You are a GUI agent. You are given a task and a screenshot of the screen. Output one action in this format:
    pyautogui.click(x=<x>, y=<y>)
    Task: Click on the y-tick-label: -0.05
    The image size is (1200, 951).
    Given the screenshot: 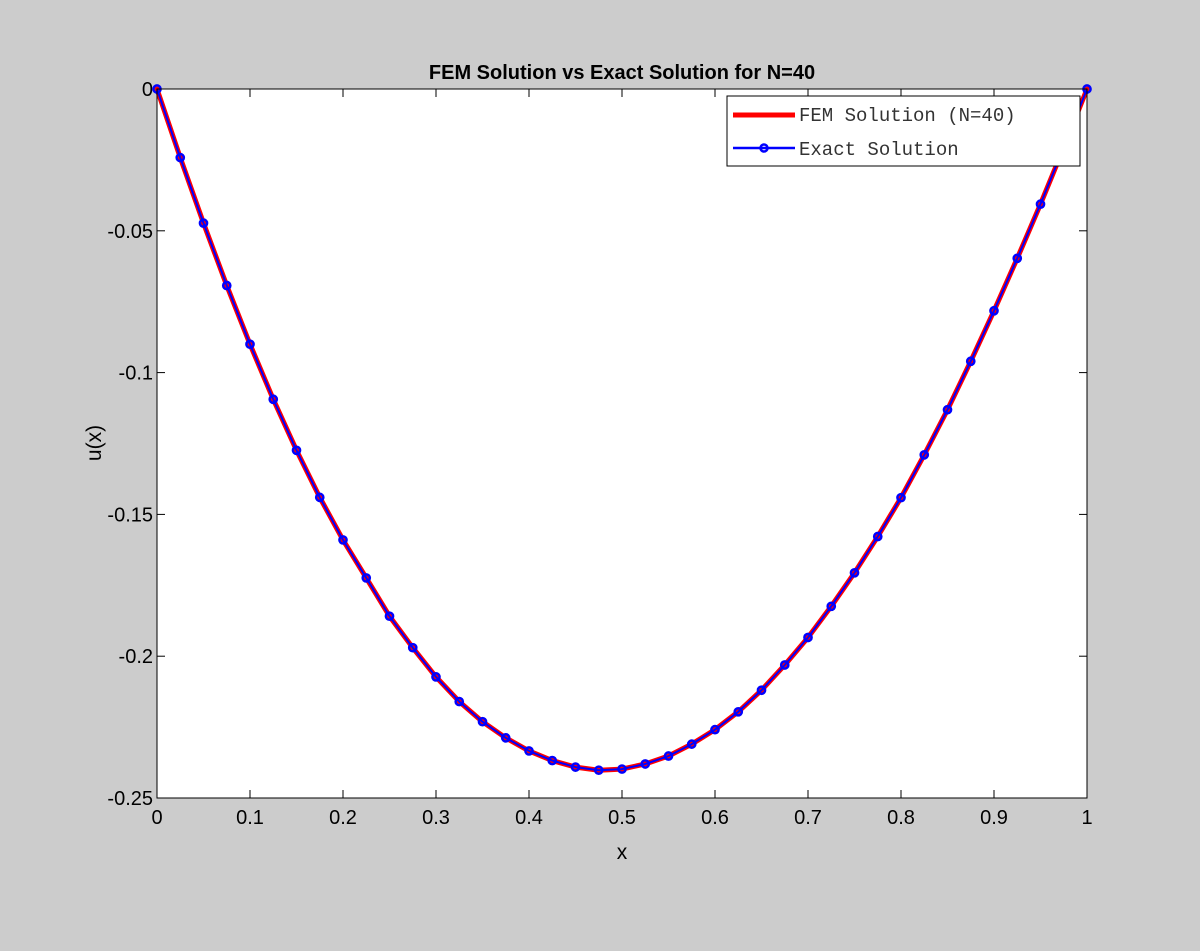 What is the action you would take?
    pyautogui.click(x=130, y=232)
    